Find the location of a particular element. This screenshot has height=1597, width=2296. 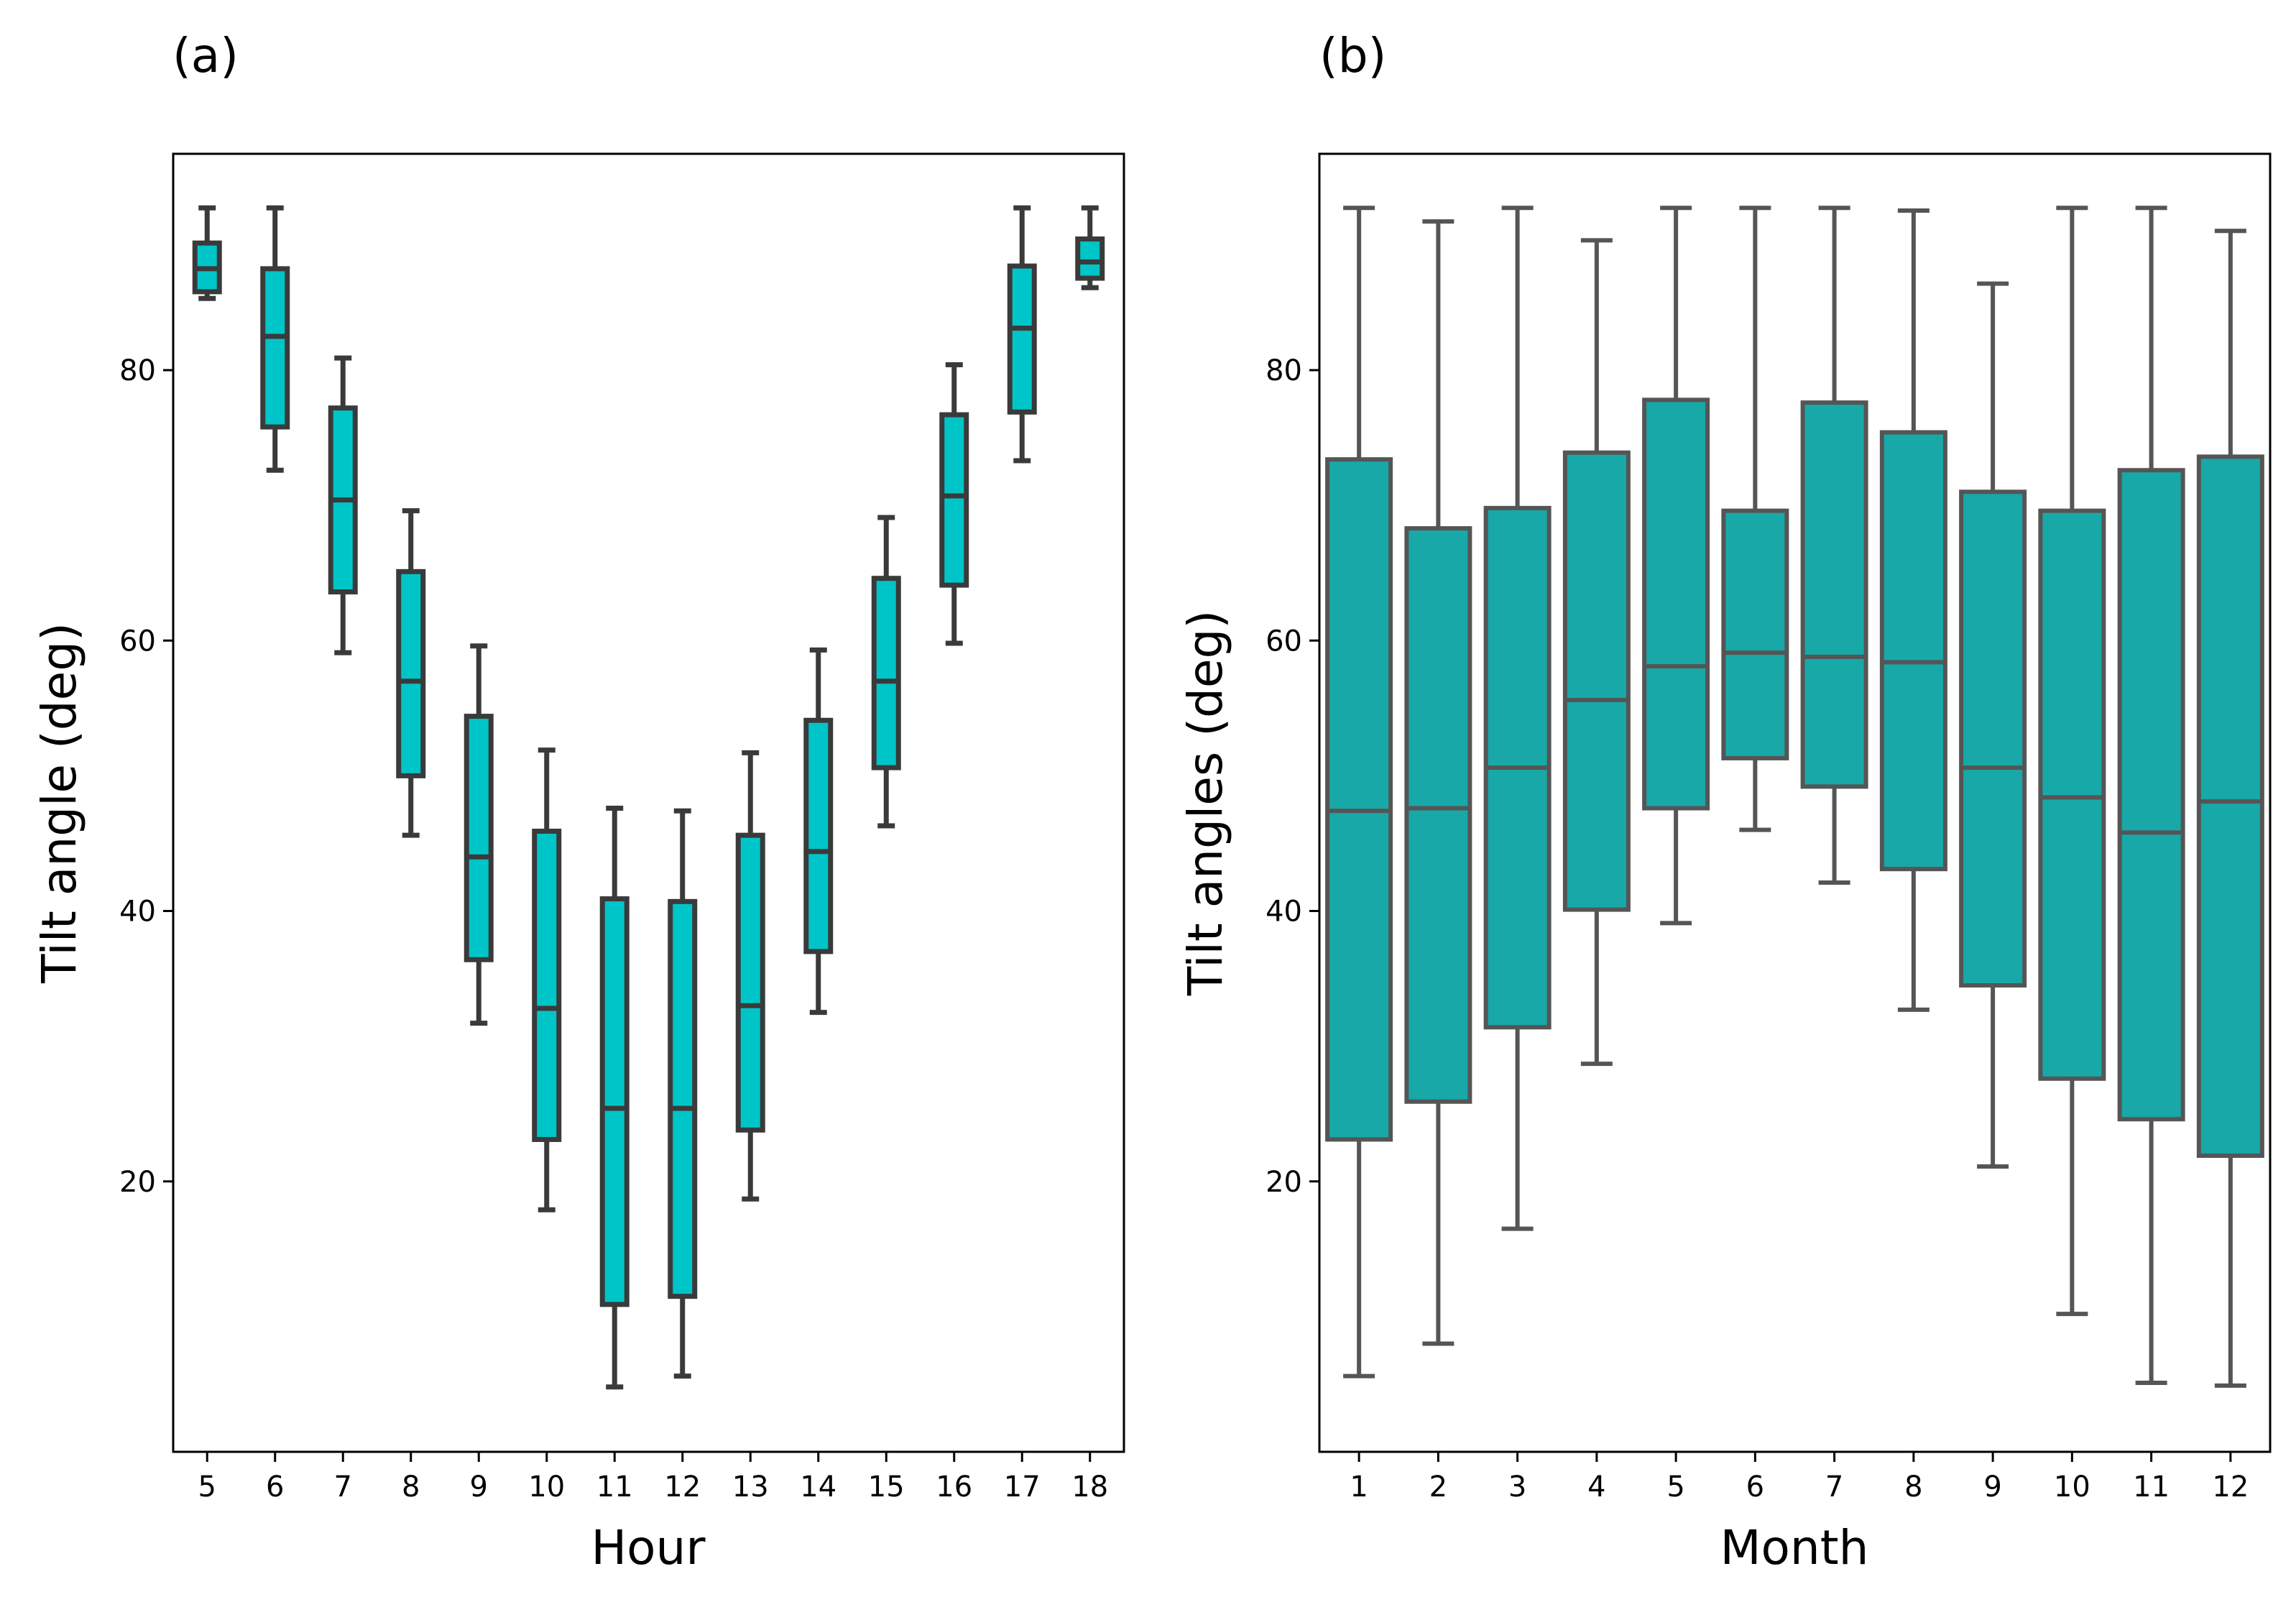

panel-b-y-axis-label: Tilt angles (deg) is located at coordinates (1205, 803).